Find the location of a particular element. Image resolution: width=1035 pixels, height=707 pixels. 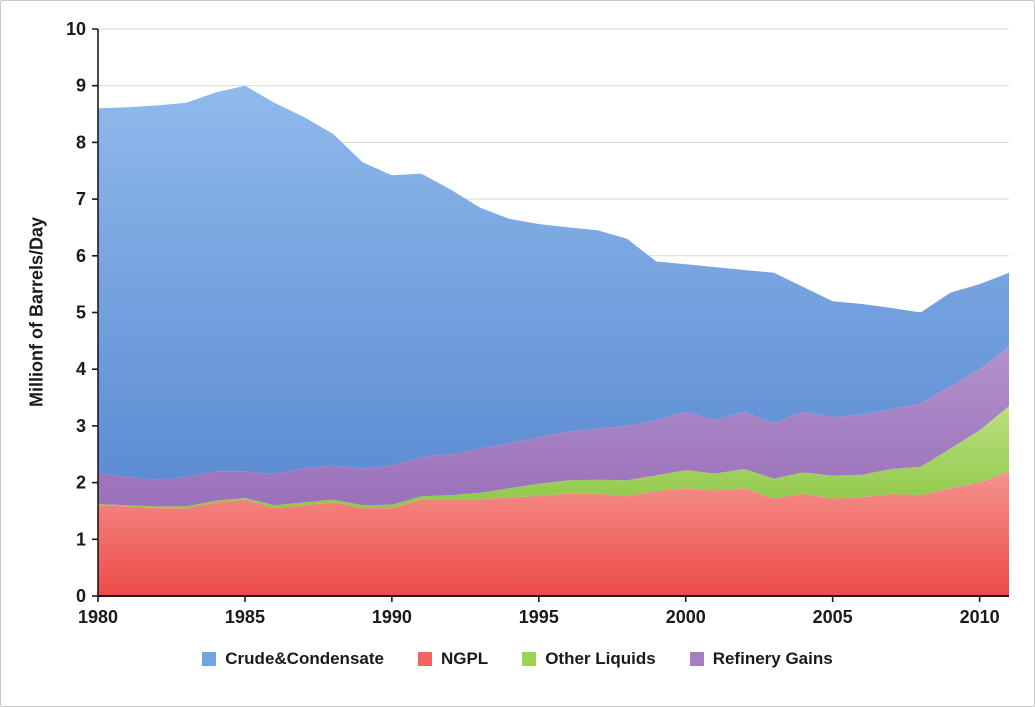

crude-condensate-swatch-icon is located at coordinates (209, 659).